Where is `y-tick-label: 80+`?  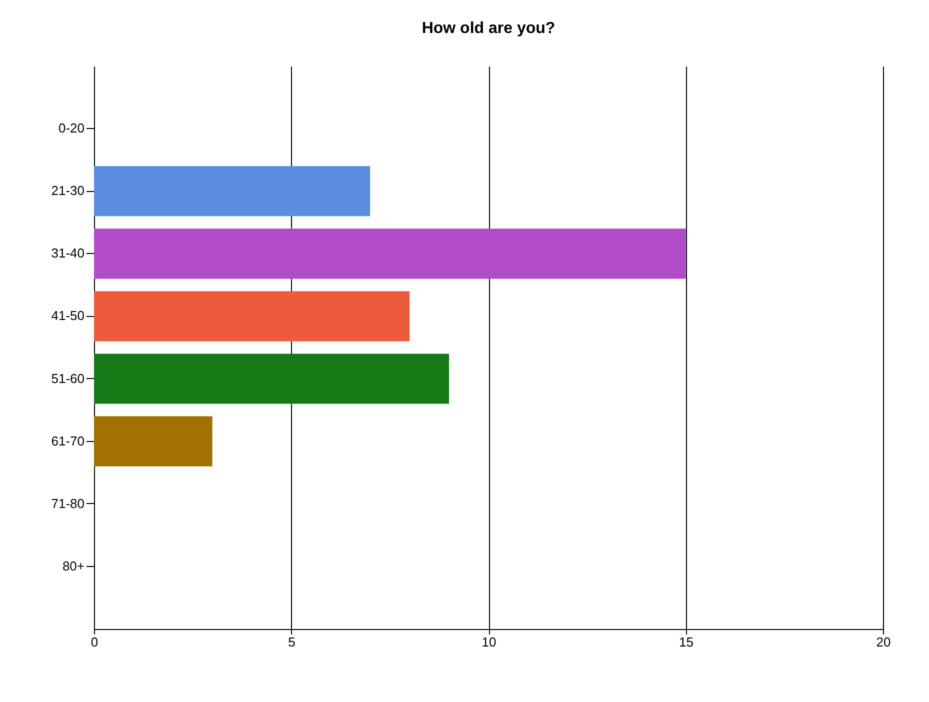
y-tick-label: 80+ is located at coordinates (73, 566).